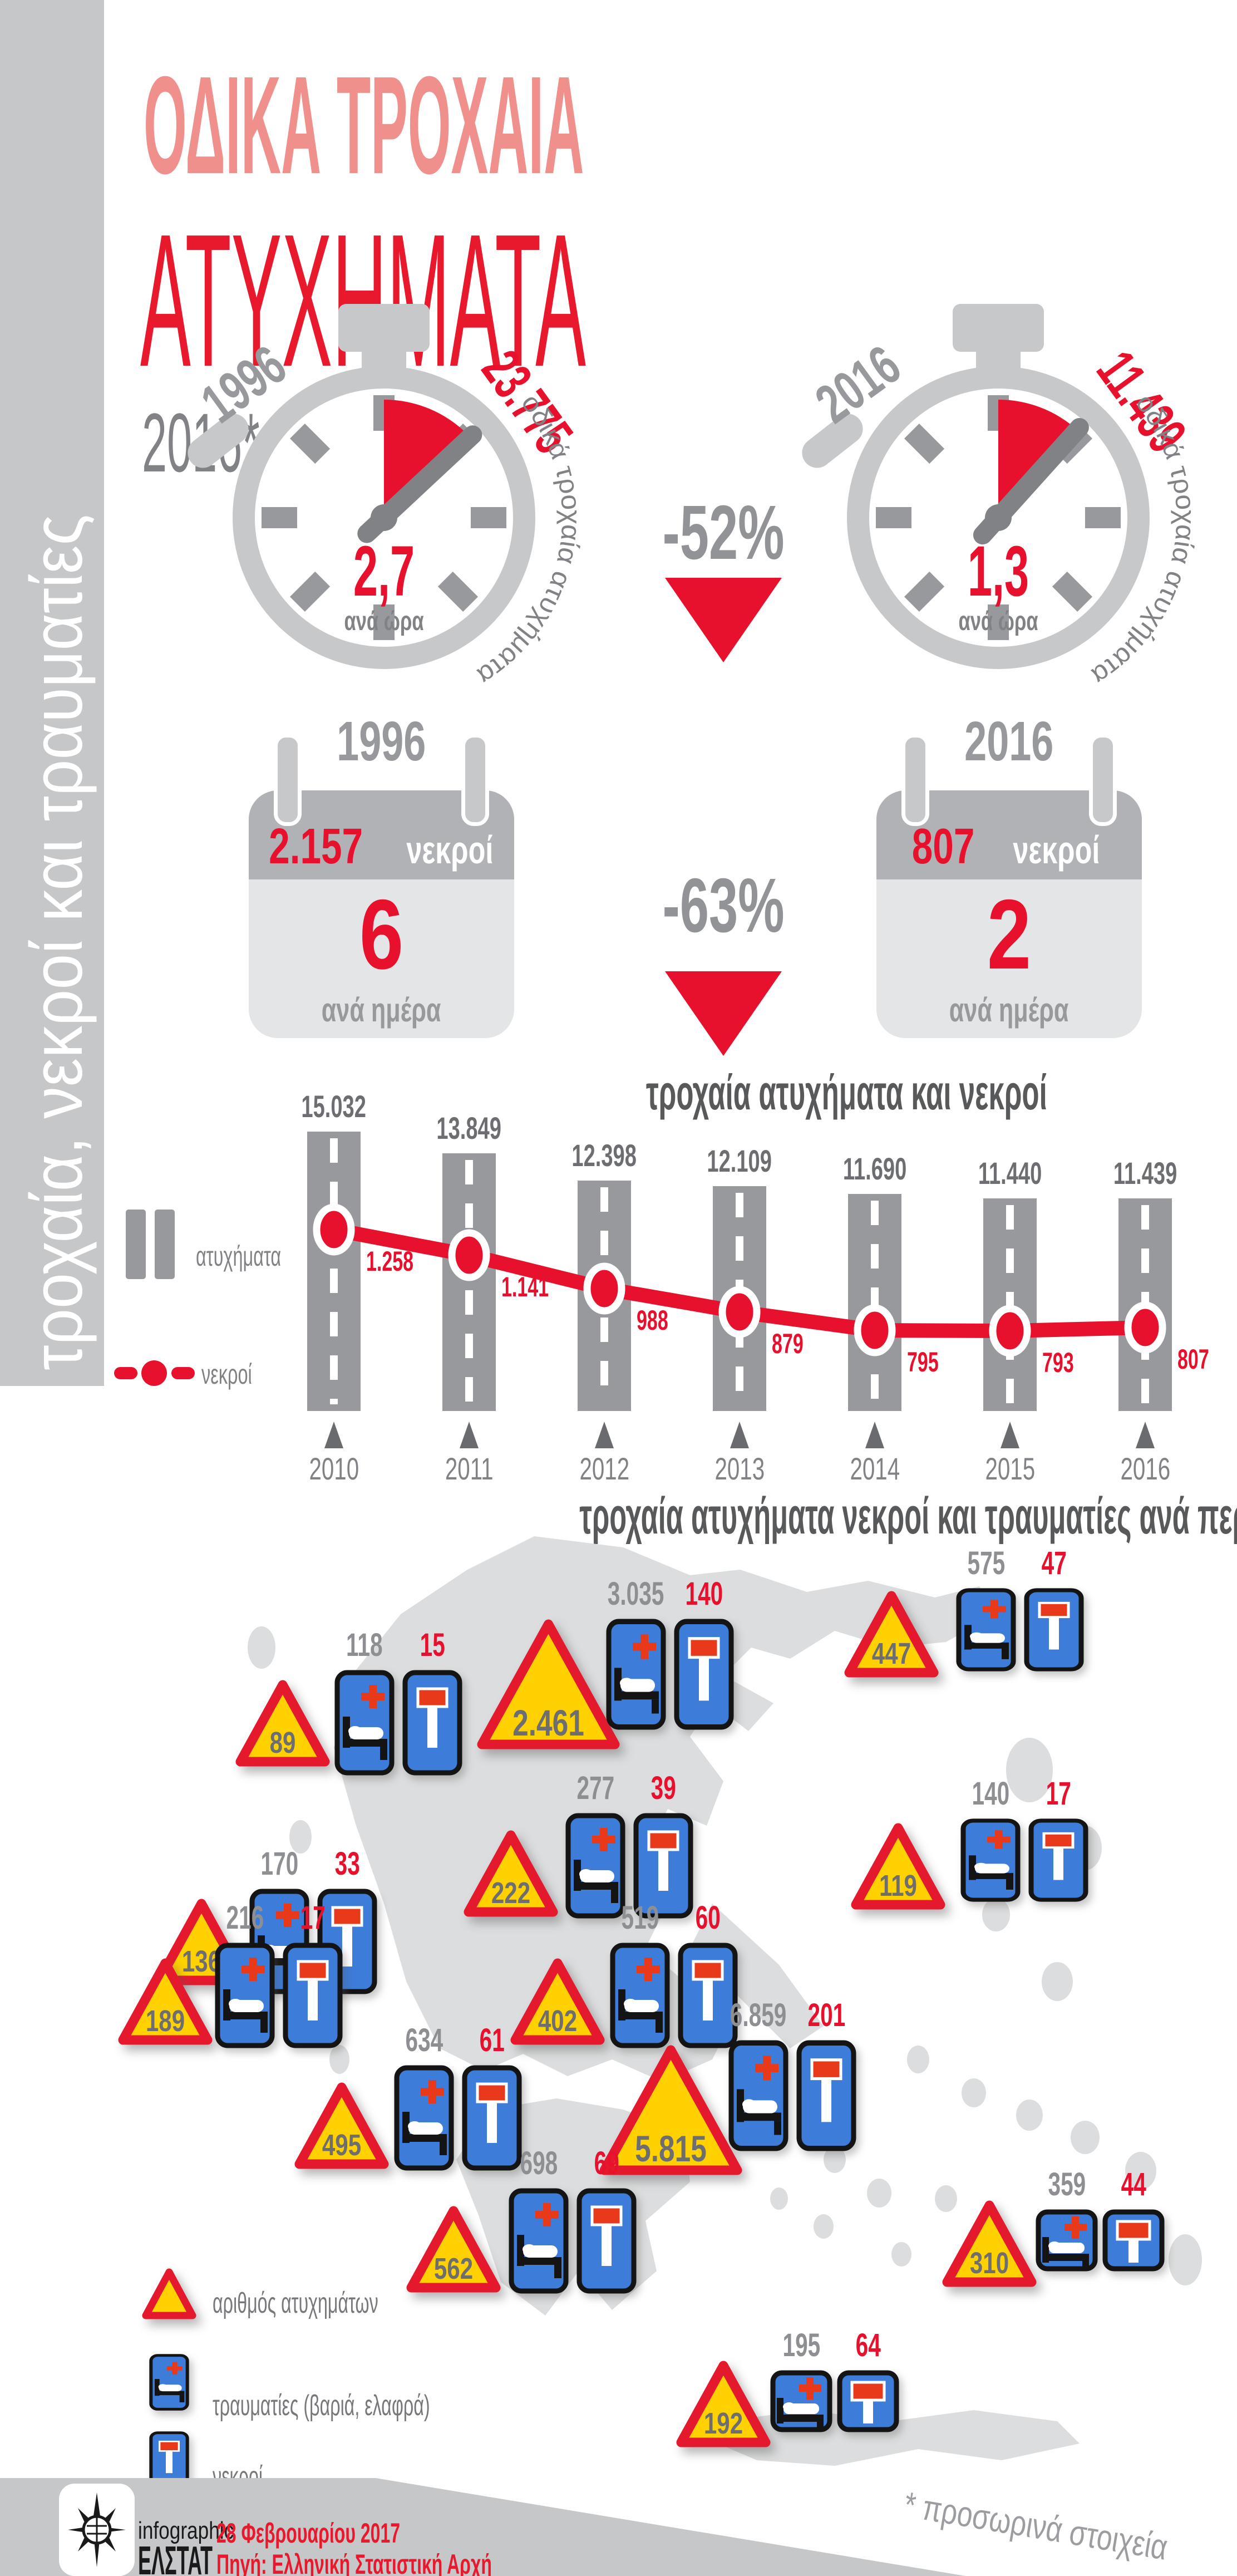 Image resolution: width=1237 pixels, height=2576 pixels. What do you see at coordinates (548, 1685) in the screenshot?
I see `accidents-triangle-icon: 2.461` at bounding box center [548, 1685].